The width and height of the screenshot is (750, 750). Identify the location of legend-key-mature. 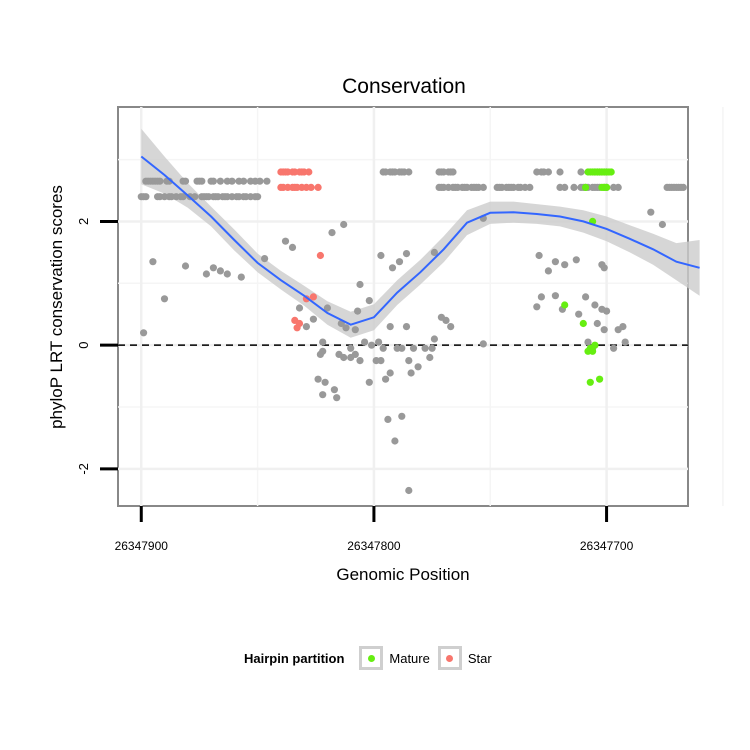
(371, 658).